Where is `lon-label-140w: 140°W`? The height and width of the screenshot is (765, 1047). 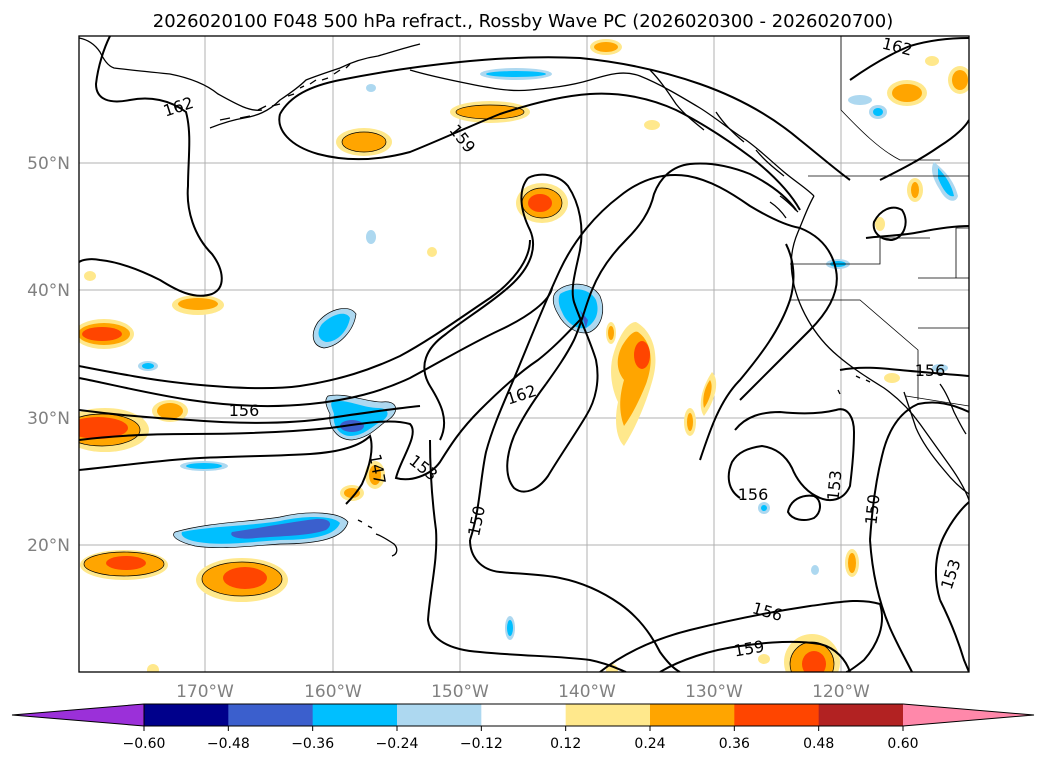 lon-label-140w: 140°W is located at coordinates (587, 692).